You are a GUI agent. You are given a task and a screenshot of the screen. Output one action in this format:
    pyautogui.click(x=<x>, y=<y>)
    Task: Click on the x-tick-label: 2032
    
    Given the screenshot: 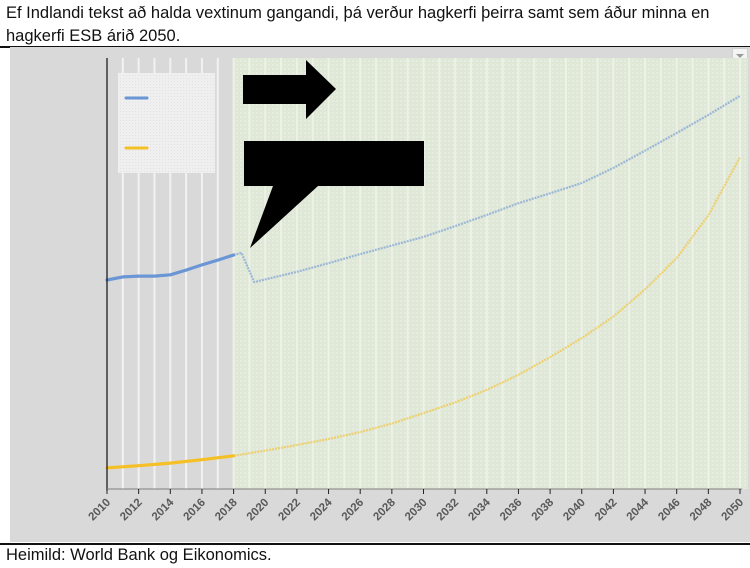 What is the action you would take?
    pyautogui.click(x=448, y=510)
    